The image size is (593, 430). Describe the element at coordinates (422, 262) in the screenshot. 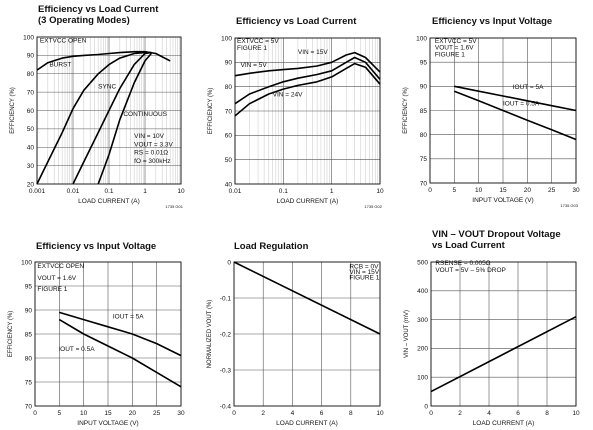

I see `y-tick-label: 500` at that location.